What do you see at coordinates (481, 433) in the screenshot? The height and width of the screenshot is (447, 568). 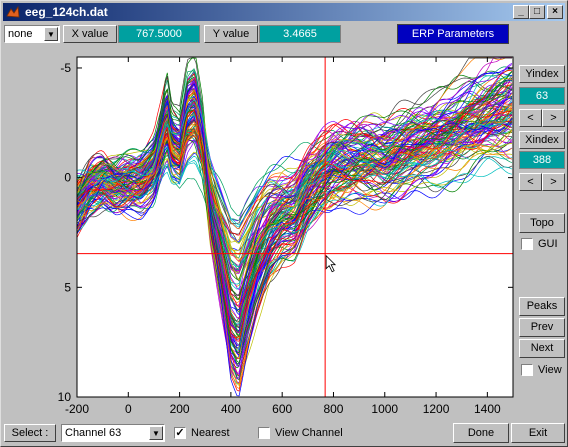 I see `done-button: Done` at bounding box center [481, 433].